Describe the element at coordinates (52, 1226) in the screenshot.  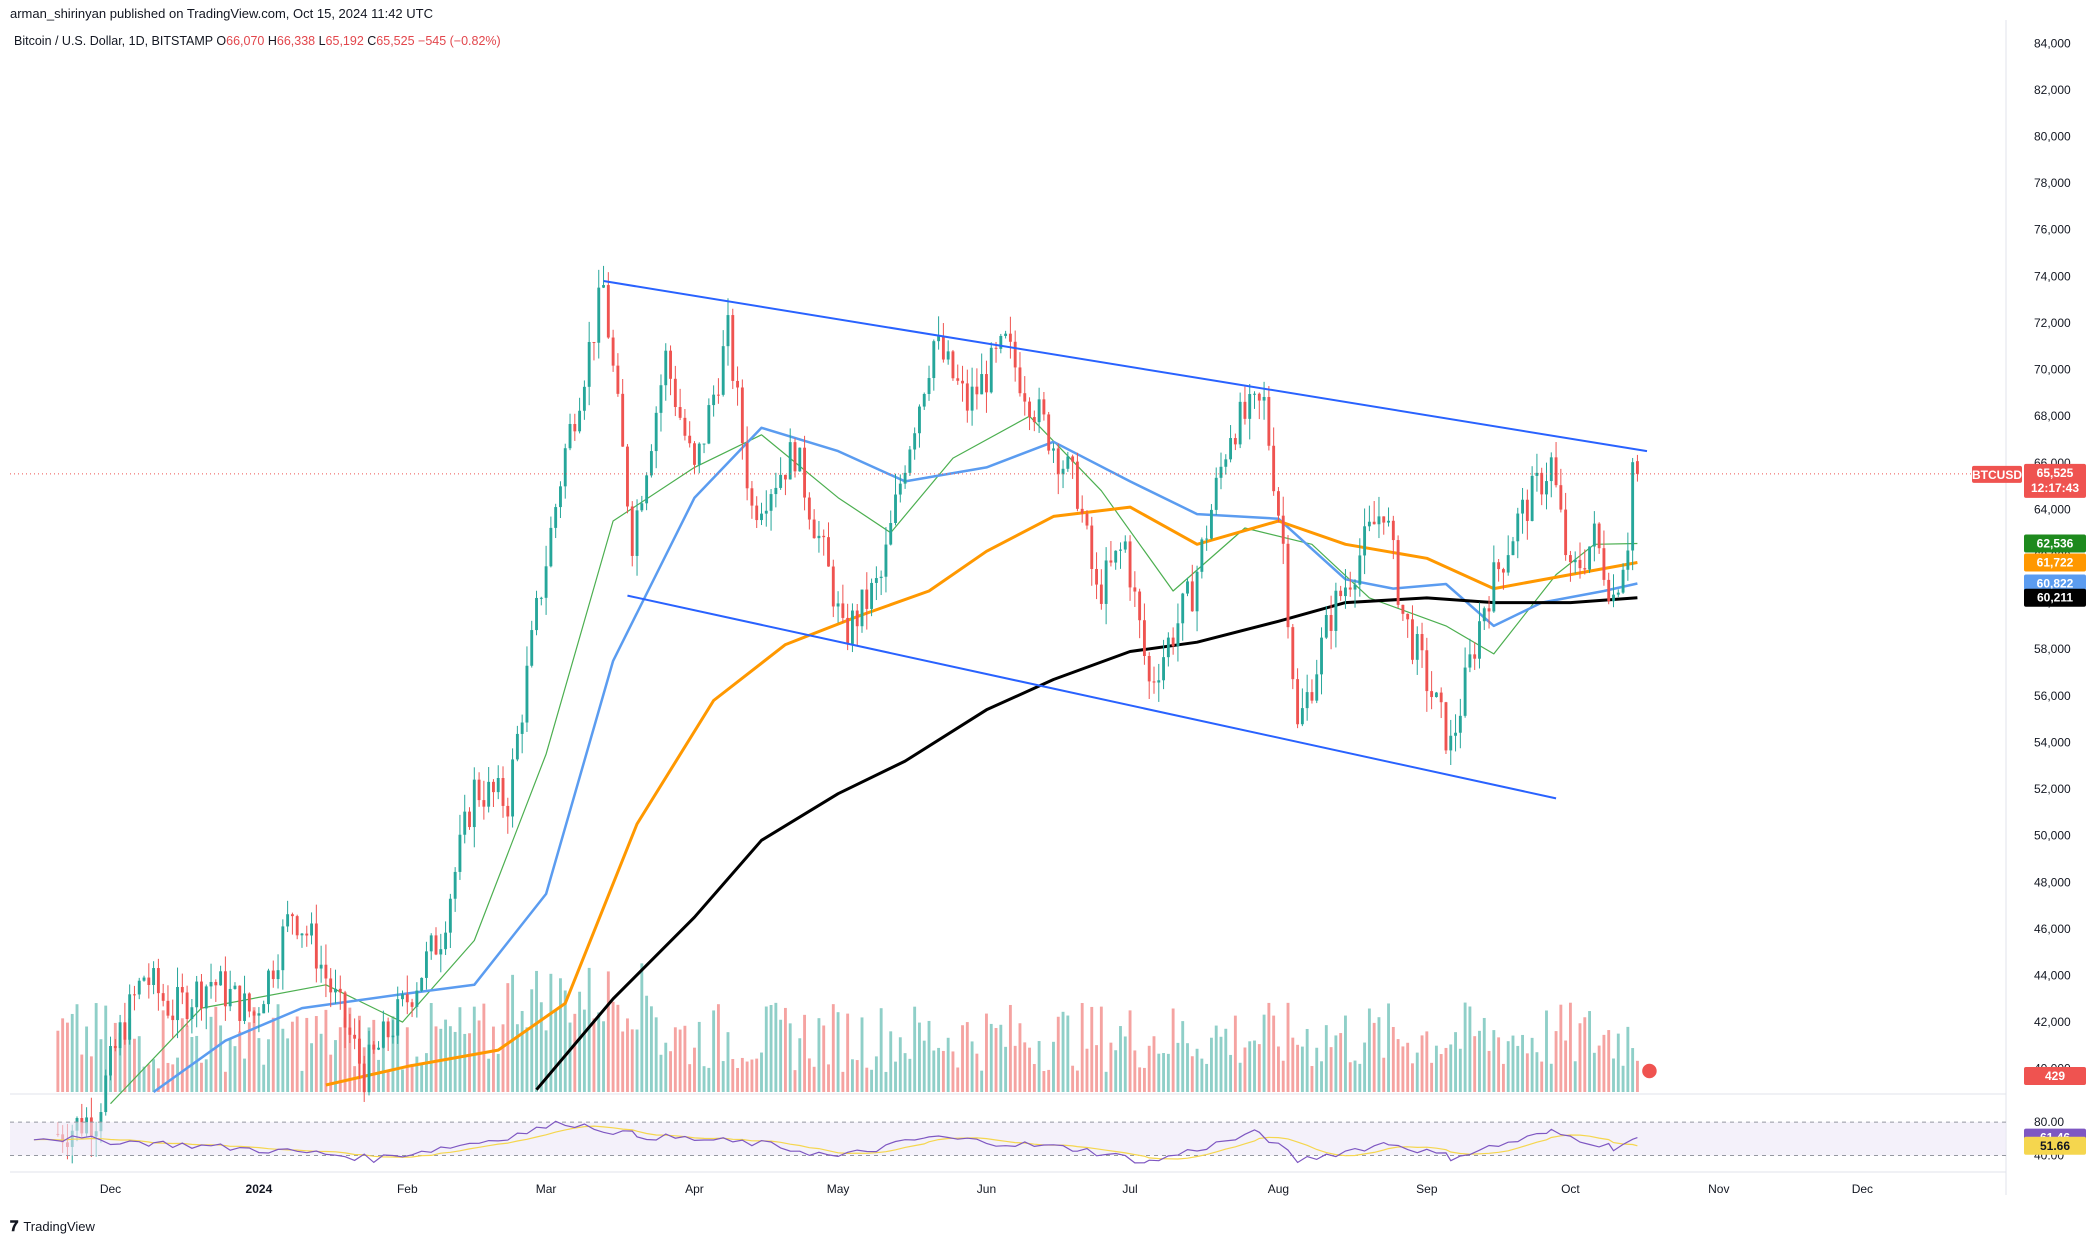
I see `footer: 𝟕 TradingView` at that location.